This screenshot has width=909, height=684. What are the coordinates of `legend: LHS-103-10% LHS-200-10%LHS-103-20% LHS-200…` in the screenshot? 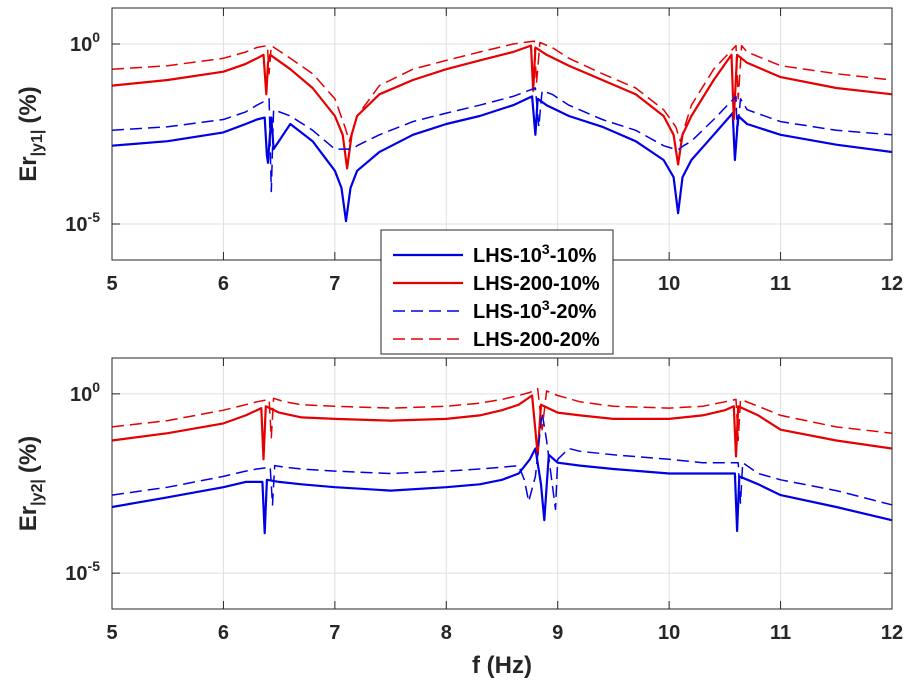 It's located at (497, 292).